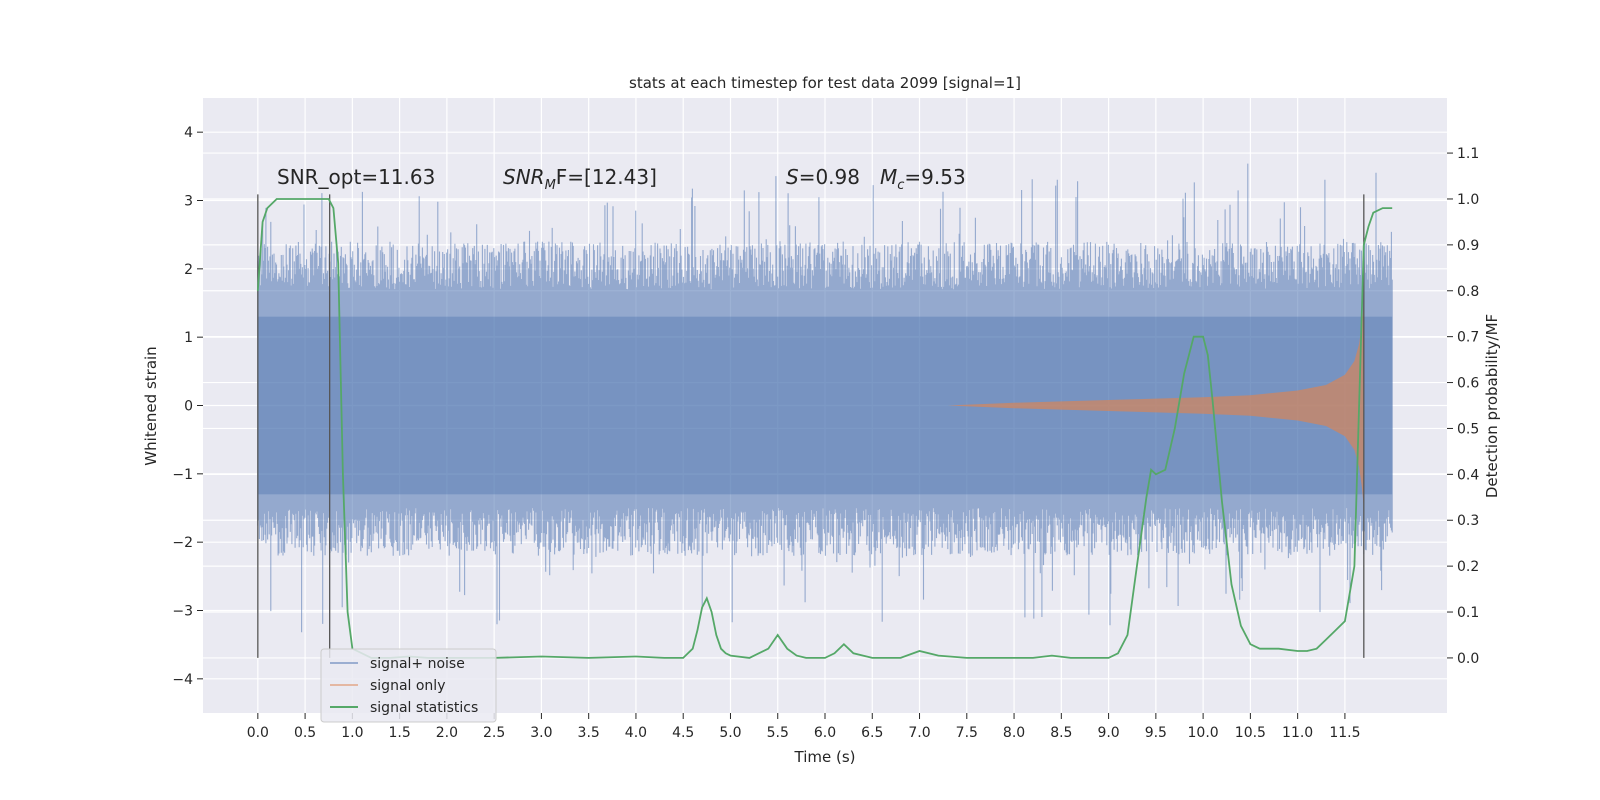  I want to click on y-tick-label-6: 2, so click(188, 270).